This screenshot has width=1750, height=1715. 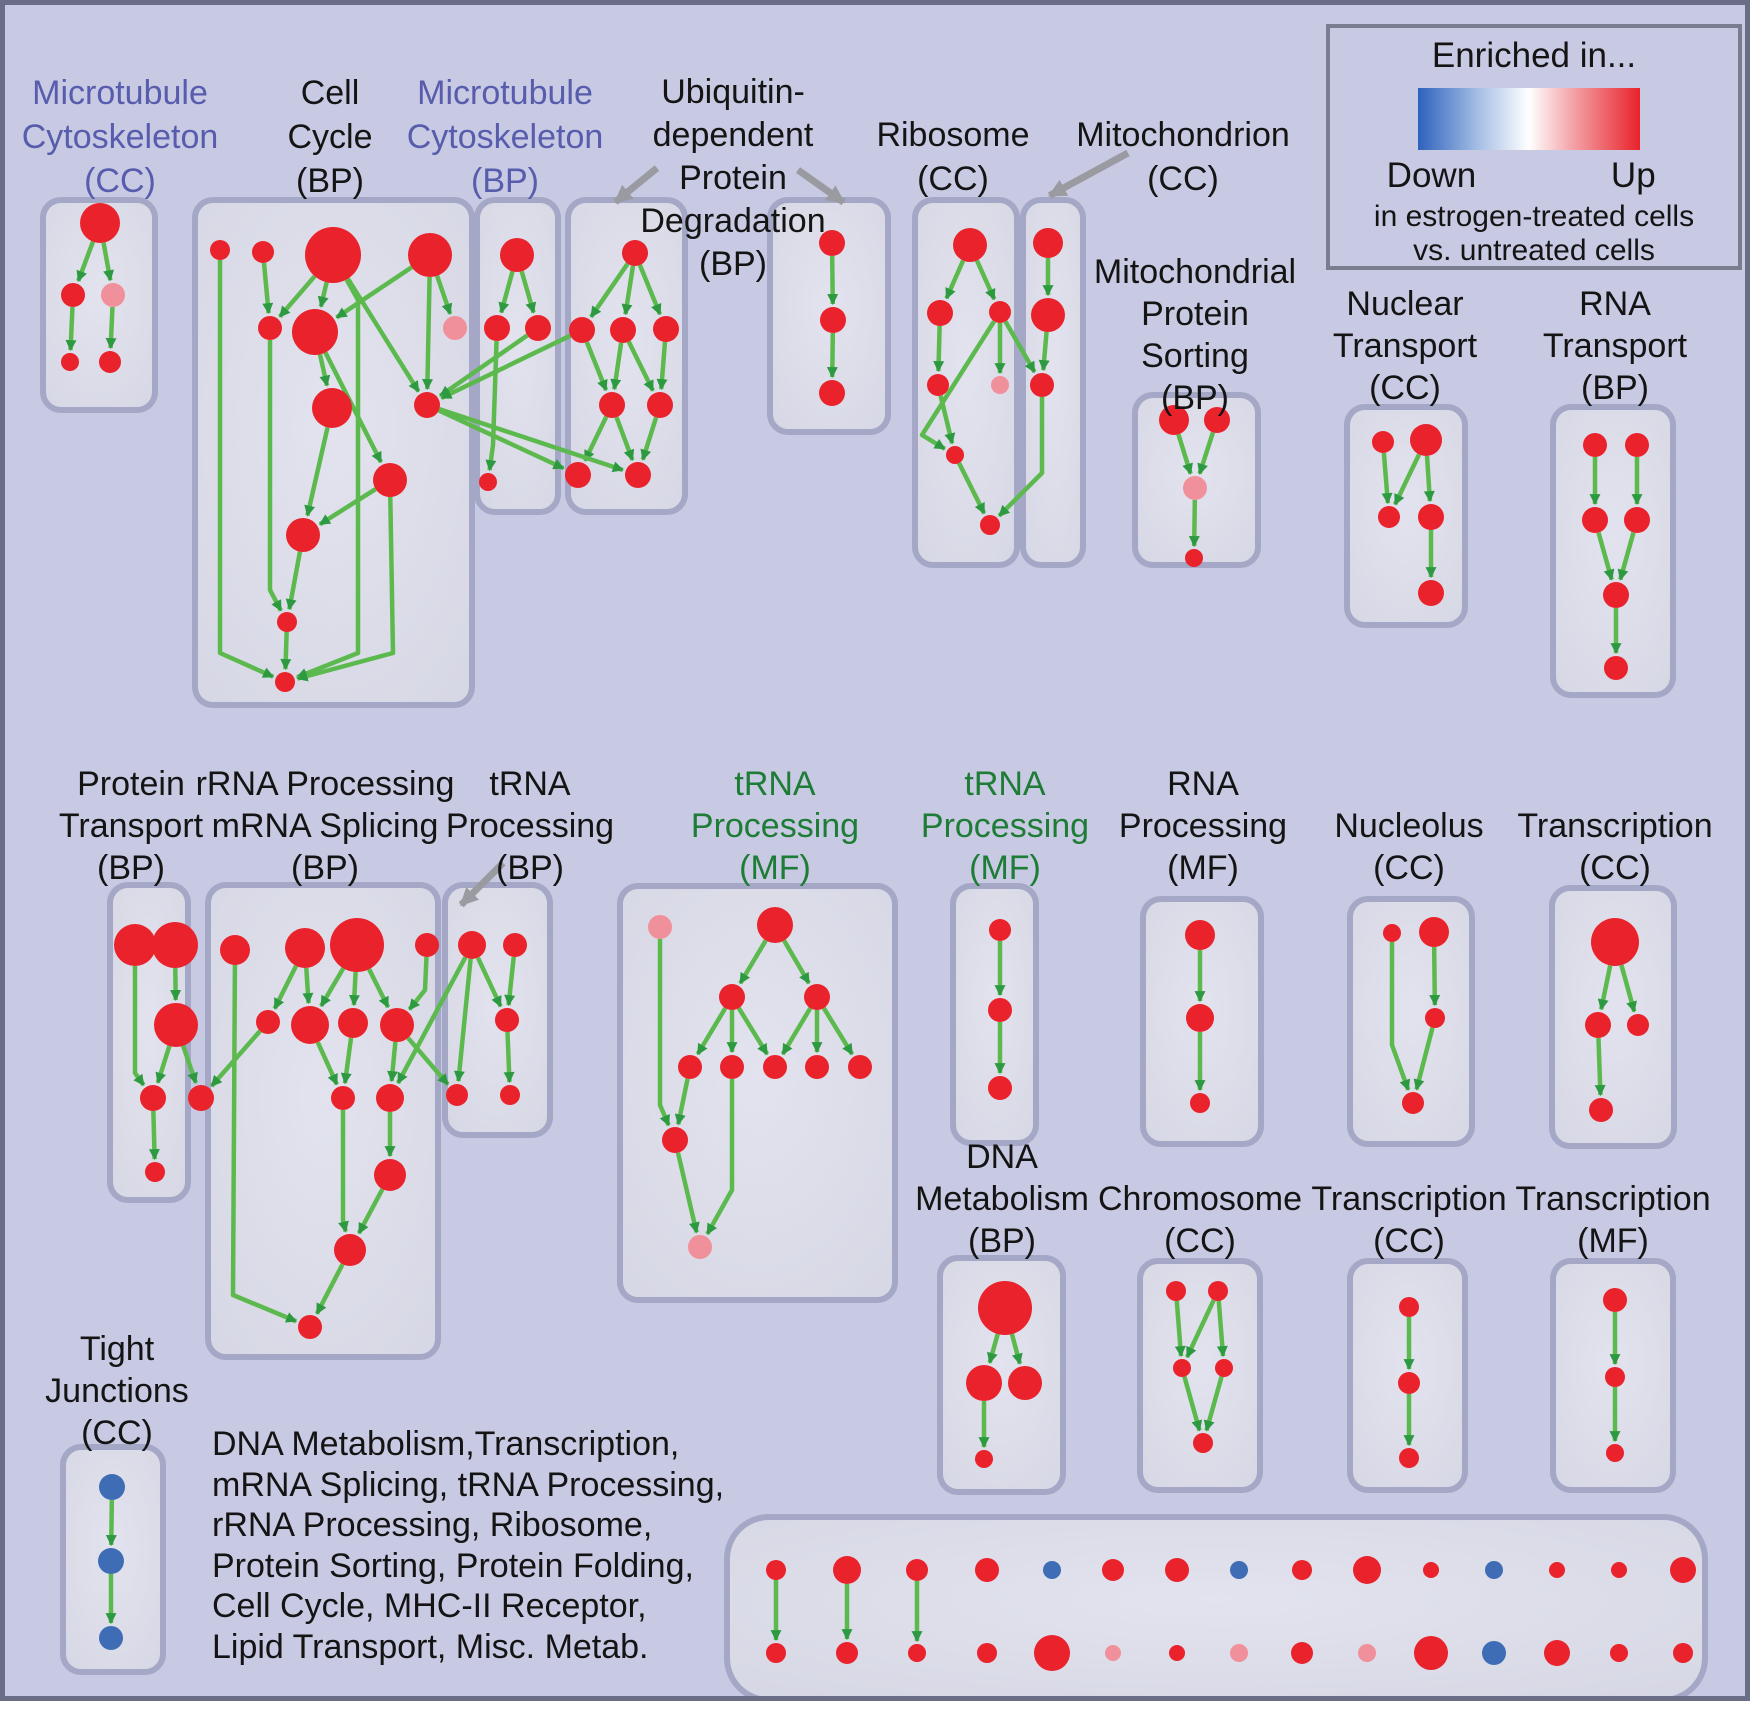 I want to click on annotation-arrow-mitochondrion, so click(x=1088, y=174).